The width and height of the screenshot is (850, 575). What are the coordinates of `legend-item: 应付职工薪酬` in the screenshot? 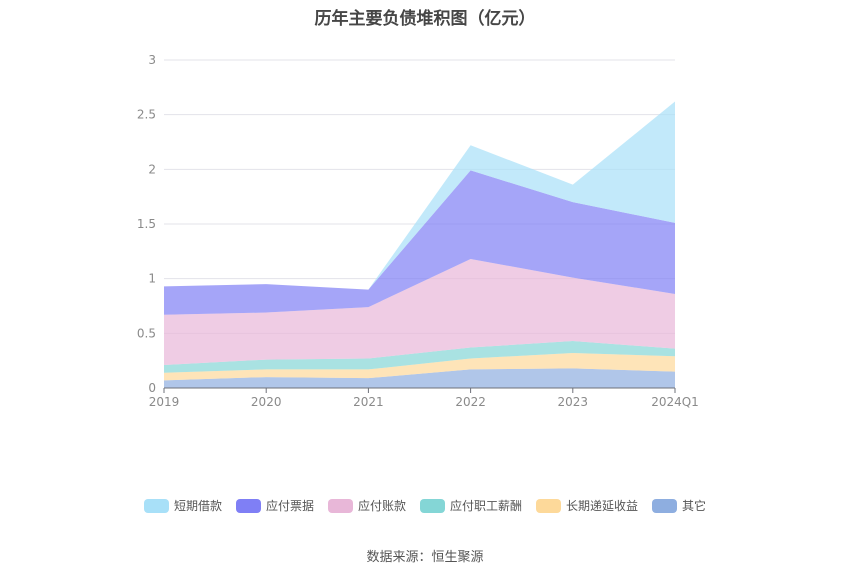 It's located at (471, 505).